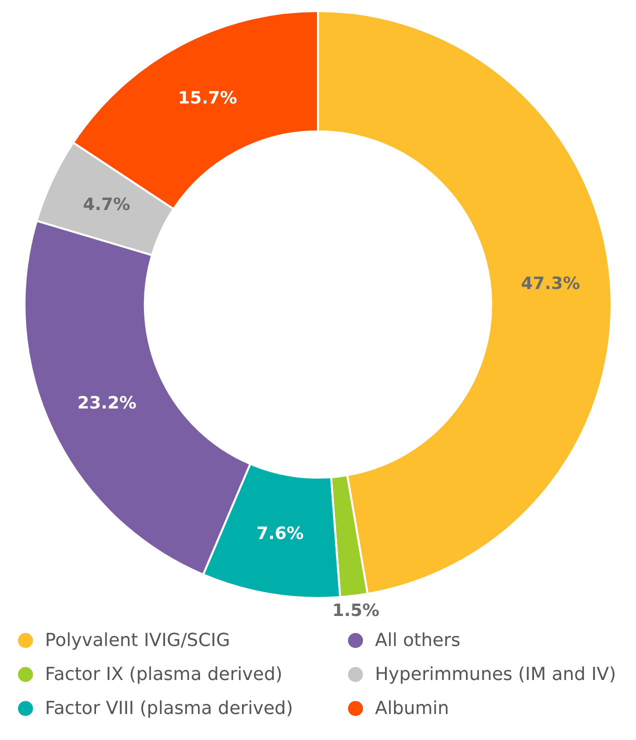 This screenshot has width=636, height=740. What do you see at coordinates (169, 708) in the screenshot?
I see `legend-label: Factor VIII (plasma derived)` at bounding box center [169, 708].